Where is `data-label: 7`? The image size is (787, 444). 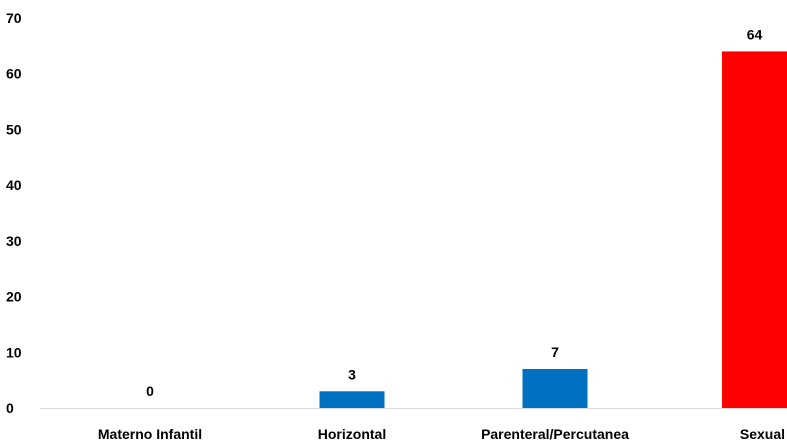 data-label: 7 is located at coordinates (555, 352).